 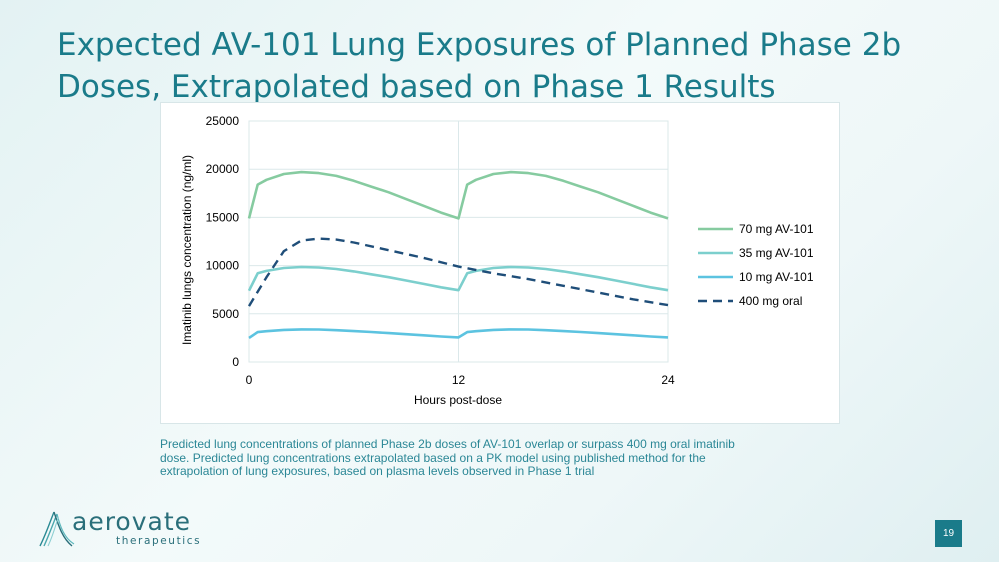 What do you see at coordinates (132, 521) in the screenshot?
I see `logo-wordmark: aerovate` at bounding box center [132, 521].